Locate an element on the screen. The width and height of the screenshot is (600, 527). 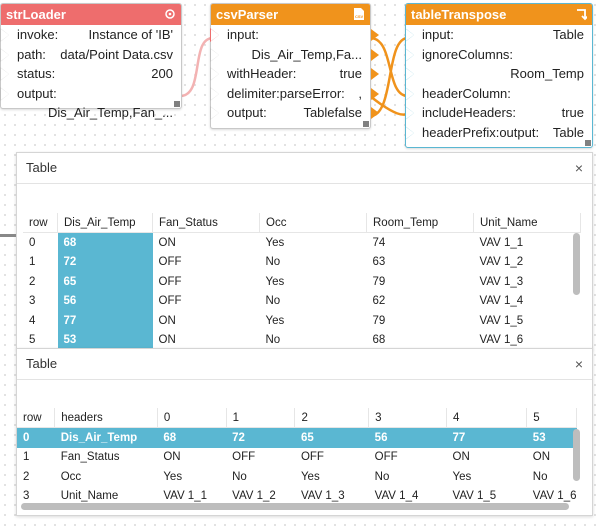
table-row: 0 Dis_Air_Temp 68 72 65 56 77 53 is located at coordinates (297, 437).